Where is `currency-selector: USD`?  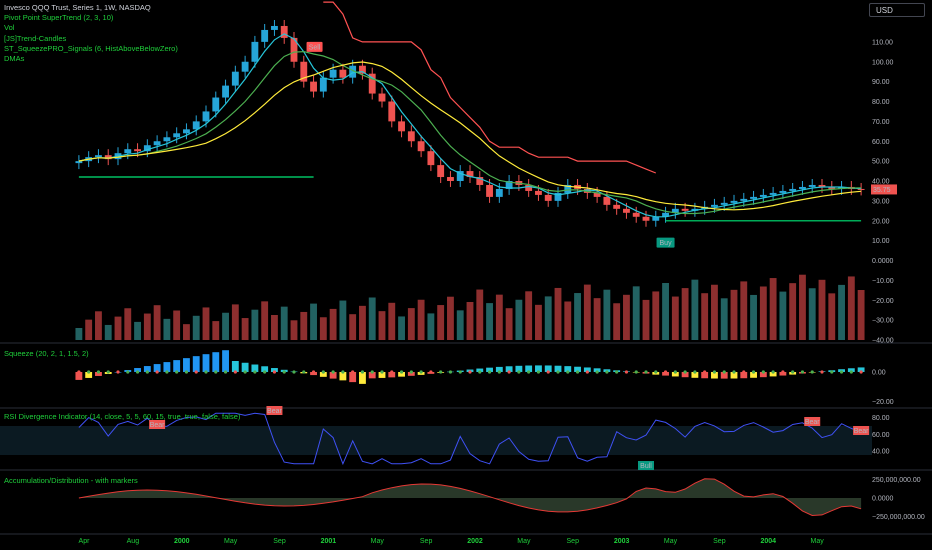 currency-selector: USD is located at coordinates (897, 10).